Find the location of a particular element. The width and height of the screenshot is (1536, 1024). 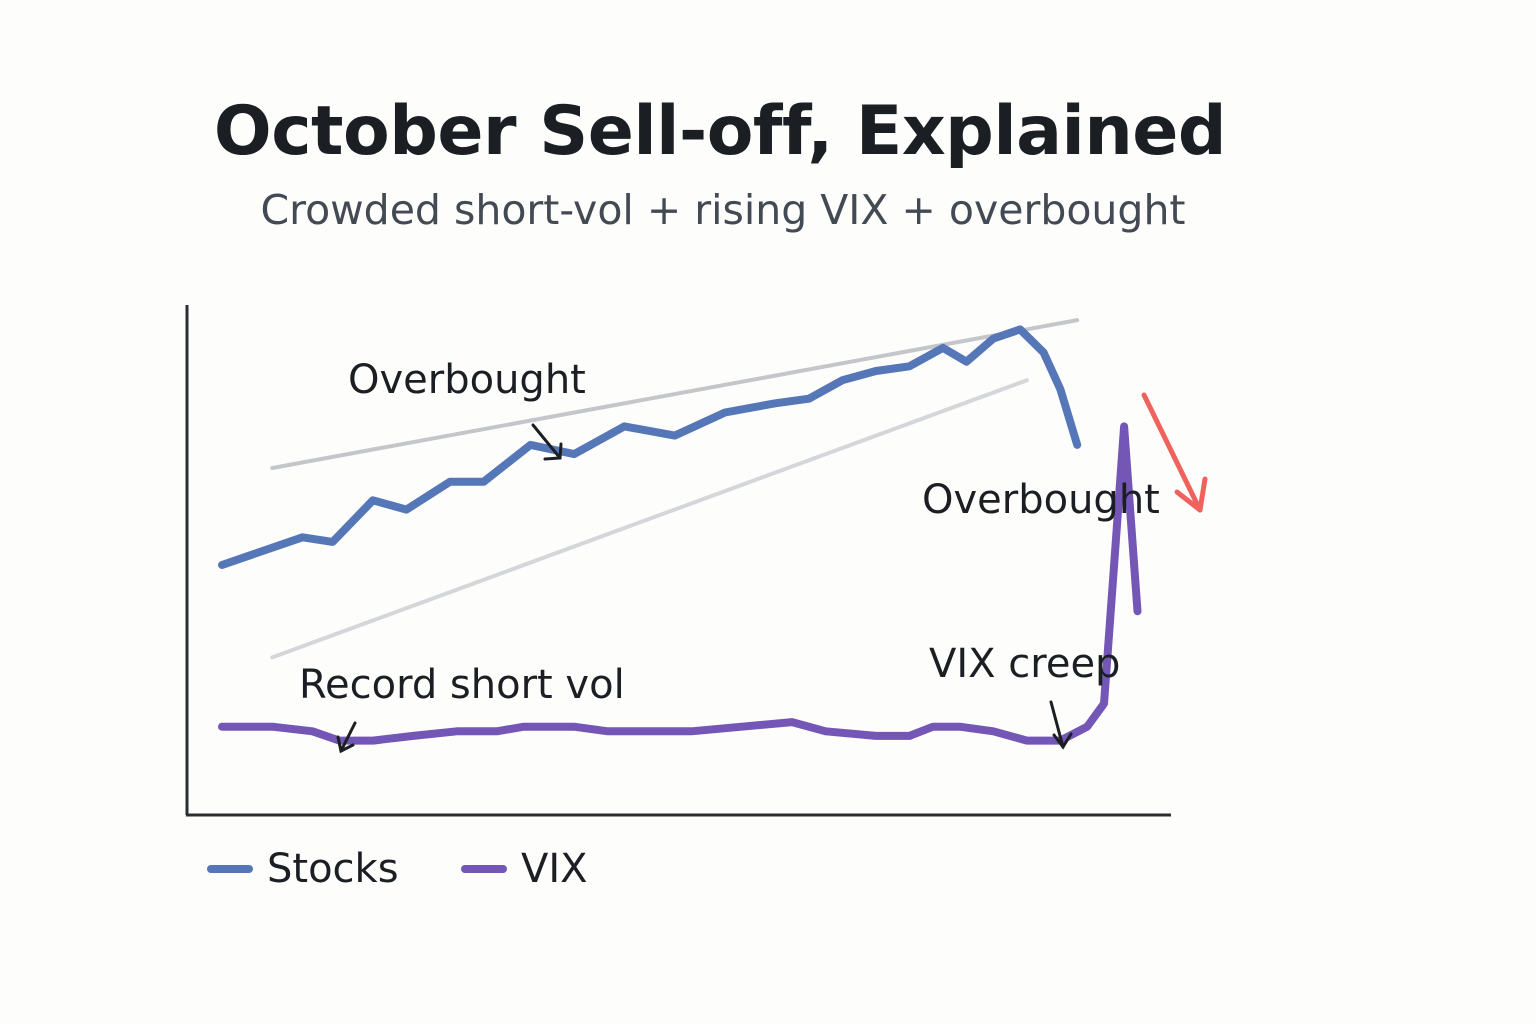

legend-swatch-stocks is located at coordinates (230, 869).